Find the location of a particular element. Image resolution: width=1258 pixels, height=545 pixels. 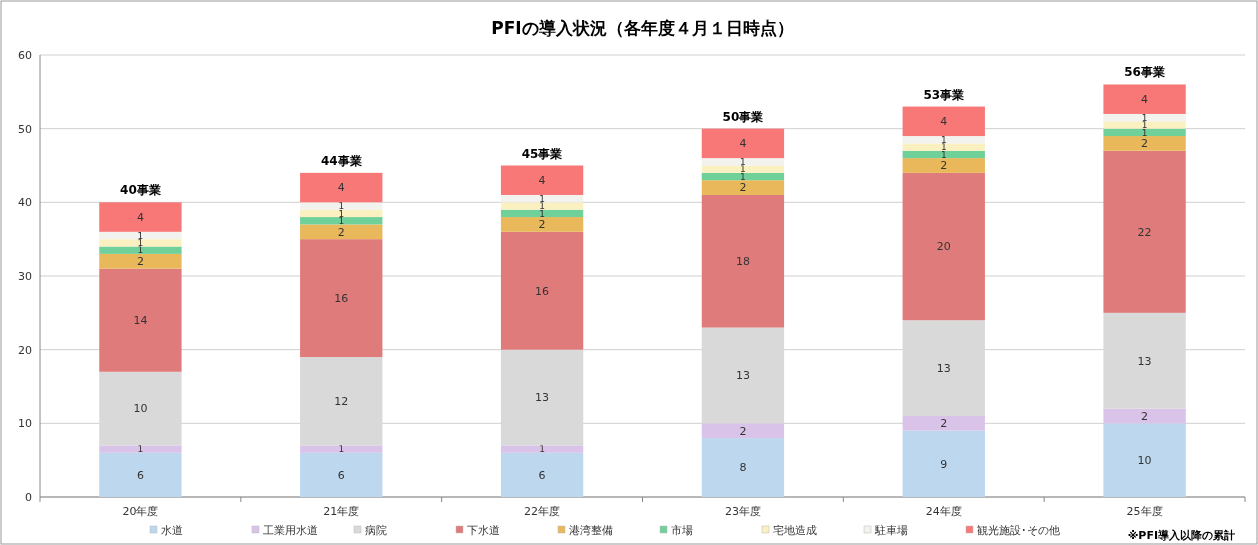

x-tick-label: 24年度 is located at coordinates (943, 511).